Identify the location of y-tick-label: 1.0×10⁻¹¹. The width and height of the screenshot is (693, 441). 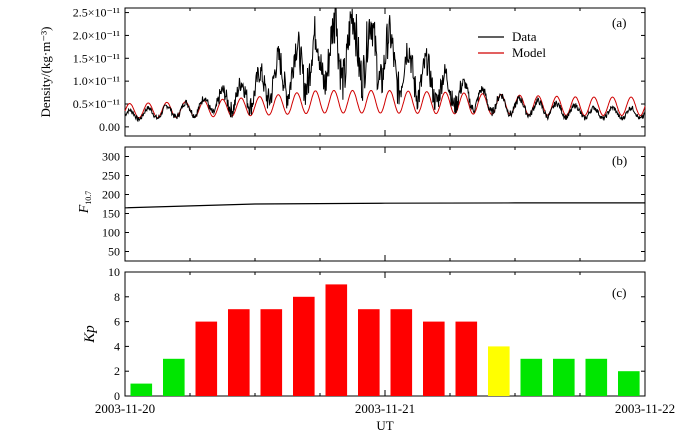
(97, 81).